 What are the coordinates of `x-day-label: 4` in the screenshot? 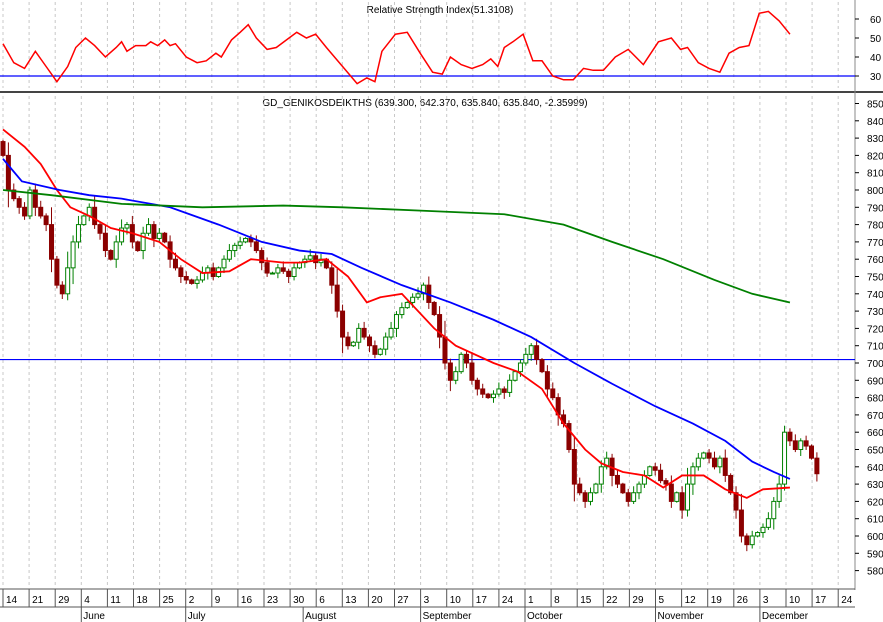 It's located at (87, 600).